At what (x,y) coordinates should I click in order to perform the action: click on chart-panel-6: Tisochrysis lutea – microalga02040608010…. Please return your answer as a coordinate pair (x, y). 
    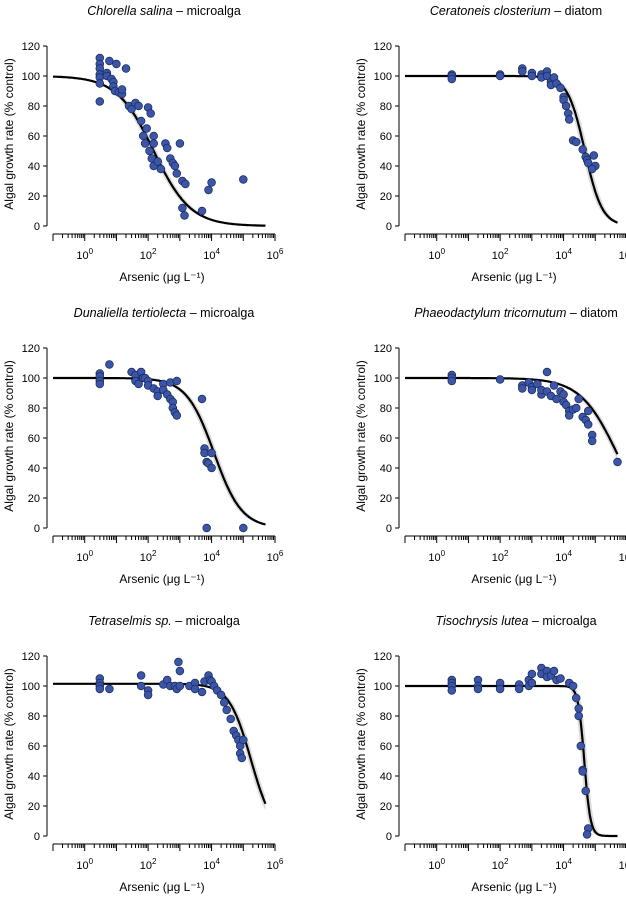
    Looking at the image, I should click on (490, 754).